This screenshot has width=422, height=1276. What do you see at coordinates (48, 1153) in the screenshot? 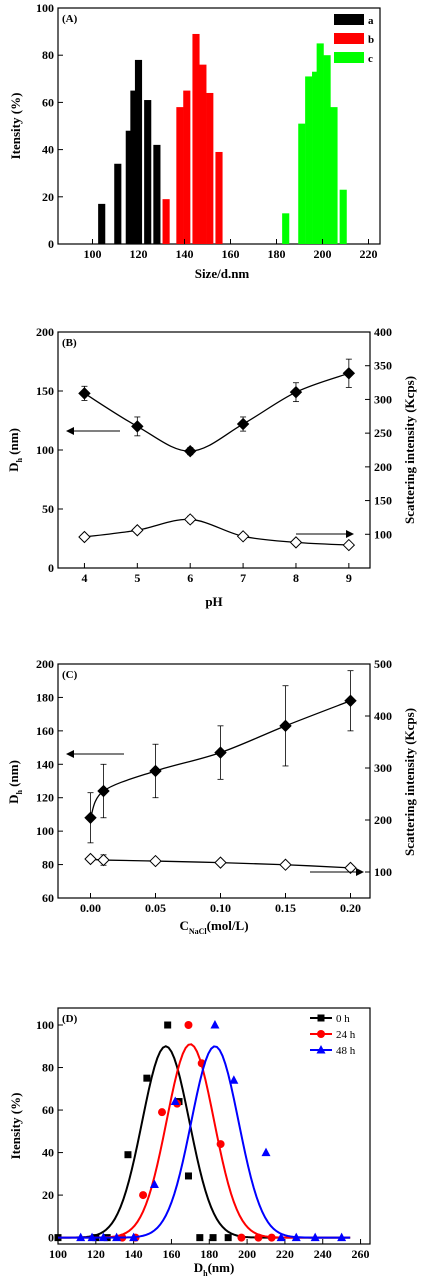
I see `panel-d-y-tick-label: 40` at bounding box center [48, 1153].